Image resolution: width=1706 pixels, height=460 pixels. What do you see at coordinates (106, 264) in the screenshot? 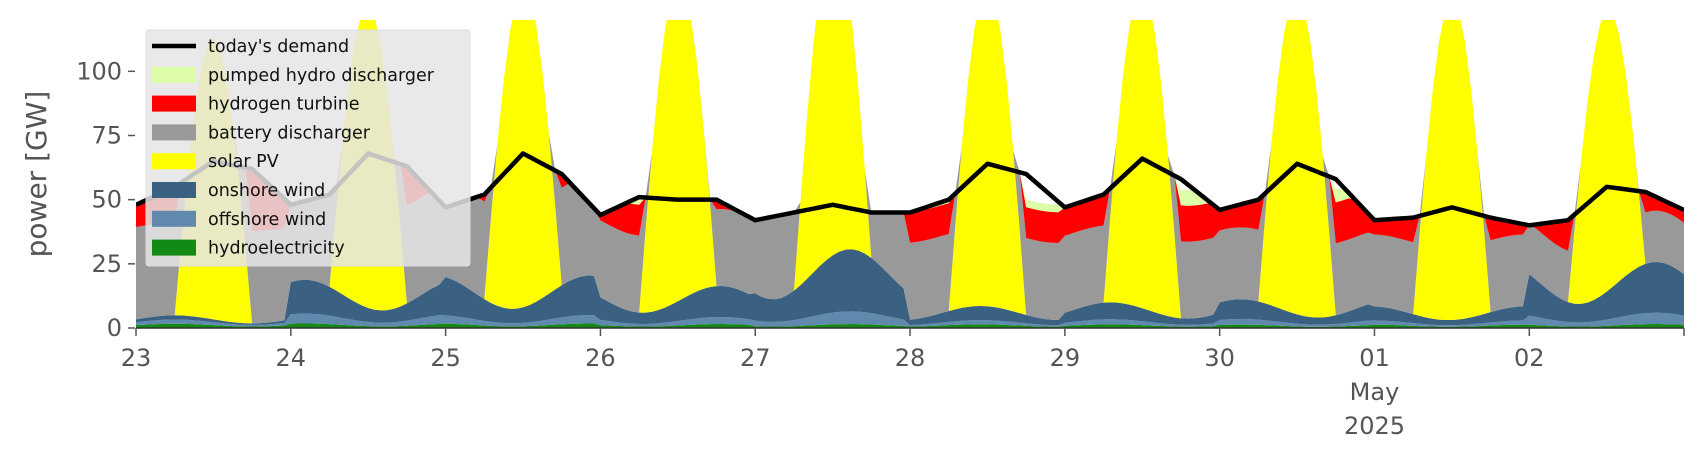
I see `y-tick-label: 25` at bounding box center [106, 264].